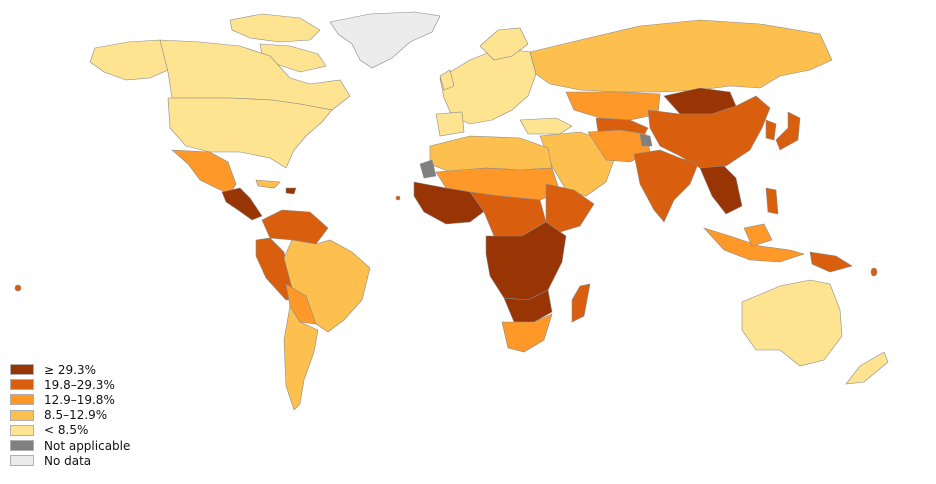 The image size is (936, 484). Describe the element at coordinates (613, 106) in the screenshot. I see `region-kazakhstan` at that location.